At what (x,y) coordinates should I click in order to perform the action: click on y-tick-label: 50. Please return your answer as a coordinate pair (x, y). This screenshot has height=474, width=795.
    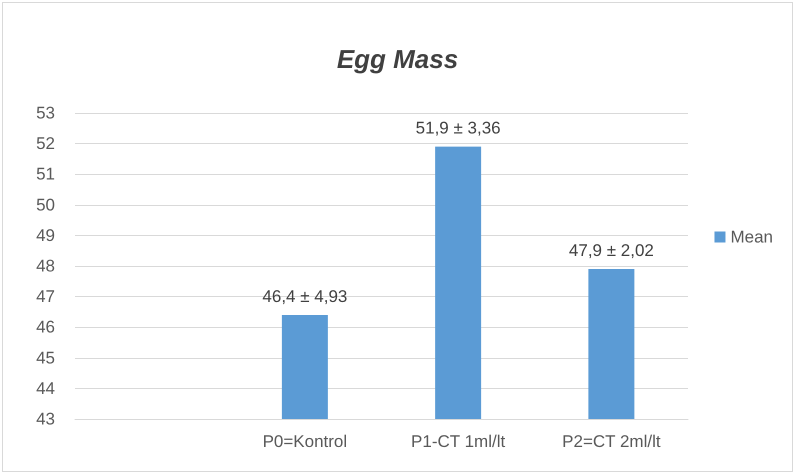
    Looking at the image, I should click on (45, 204).